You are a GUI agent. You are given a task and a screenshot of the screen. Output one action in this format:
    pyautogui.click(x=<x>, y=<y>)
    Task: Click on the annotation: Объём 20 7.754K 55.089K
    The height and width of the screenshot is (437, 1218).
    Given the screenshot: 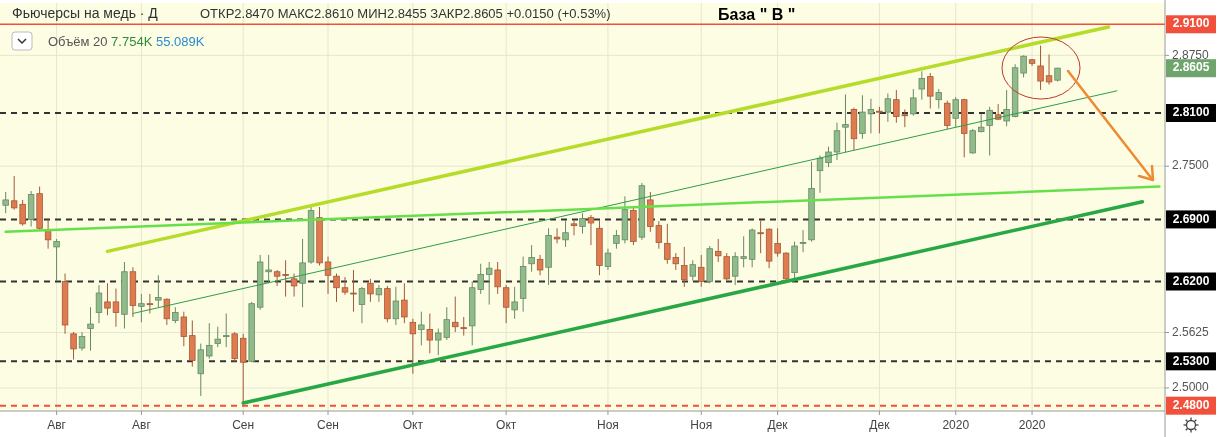 What is the action you would take?
    pyautogui.click(x=126, y=41)
    